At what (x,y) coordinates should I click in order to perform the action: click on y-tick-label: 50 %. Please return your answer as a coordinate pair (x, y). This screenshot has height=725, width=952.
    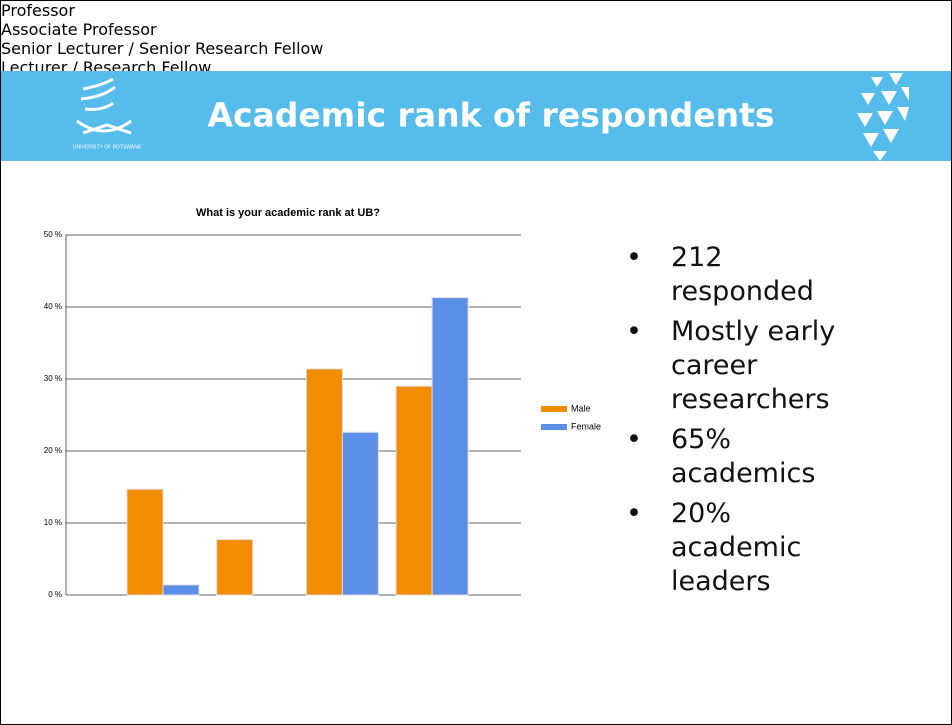
    Looking at the image, I should click on (53, 234).